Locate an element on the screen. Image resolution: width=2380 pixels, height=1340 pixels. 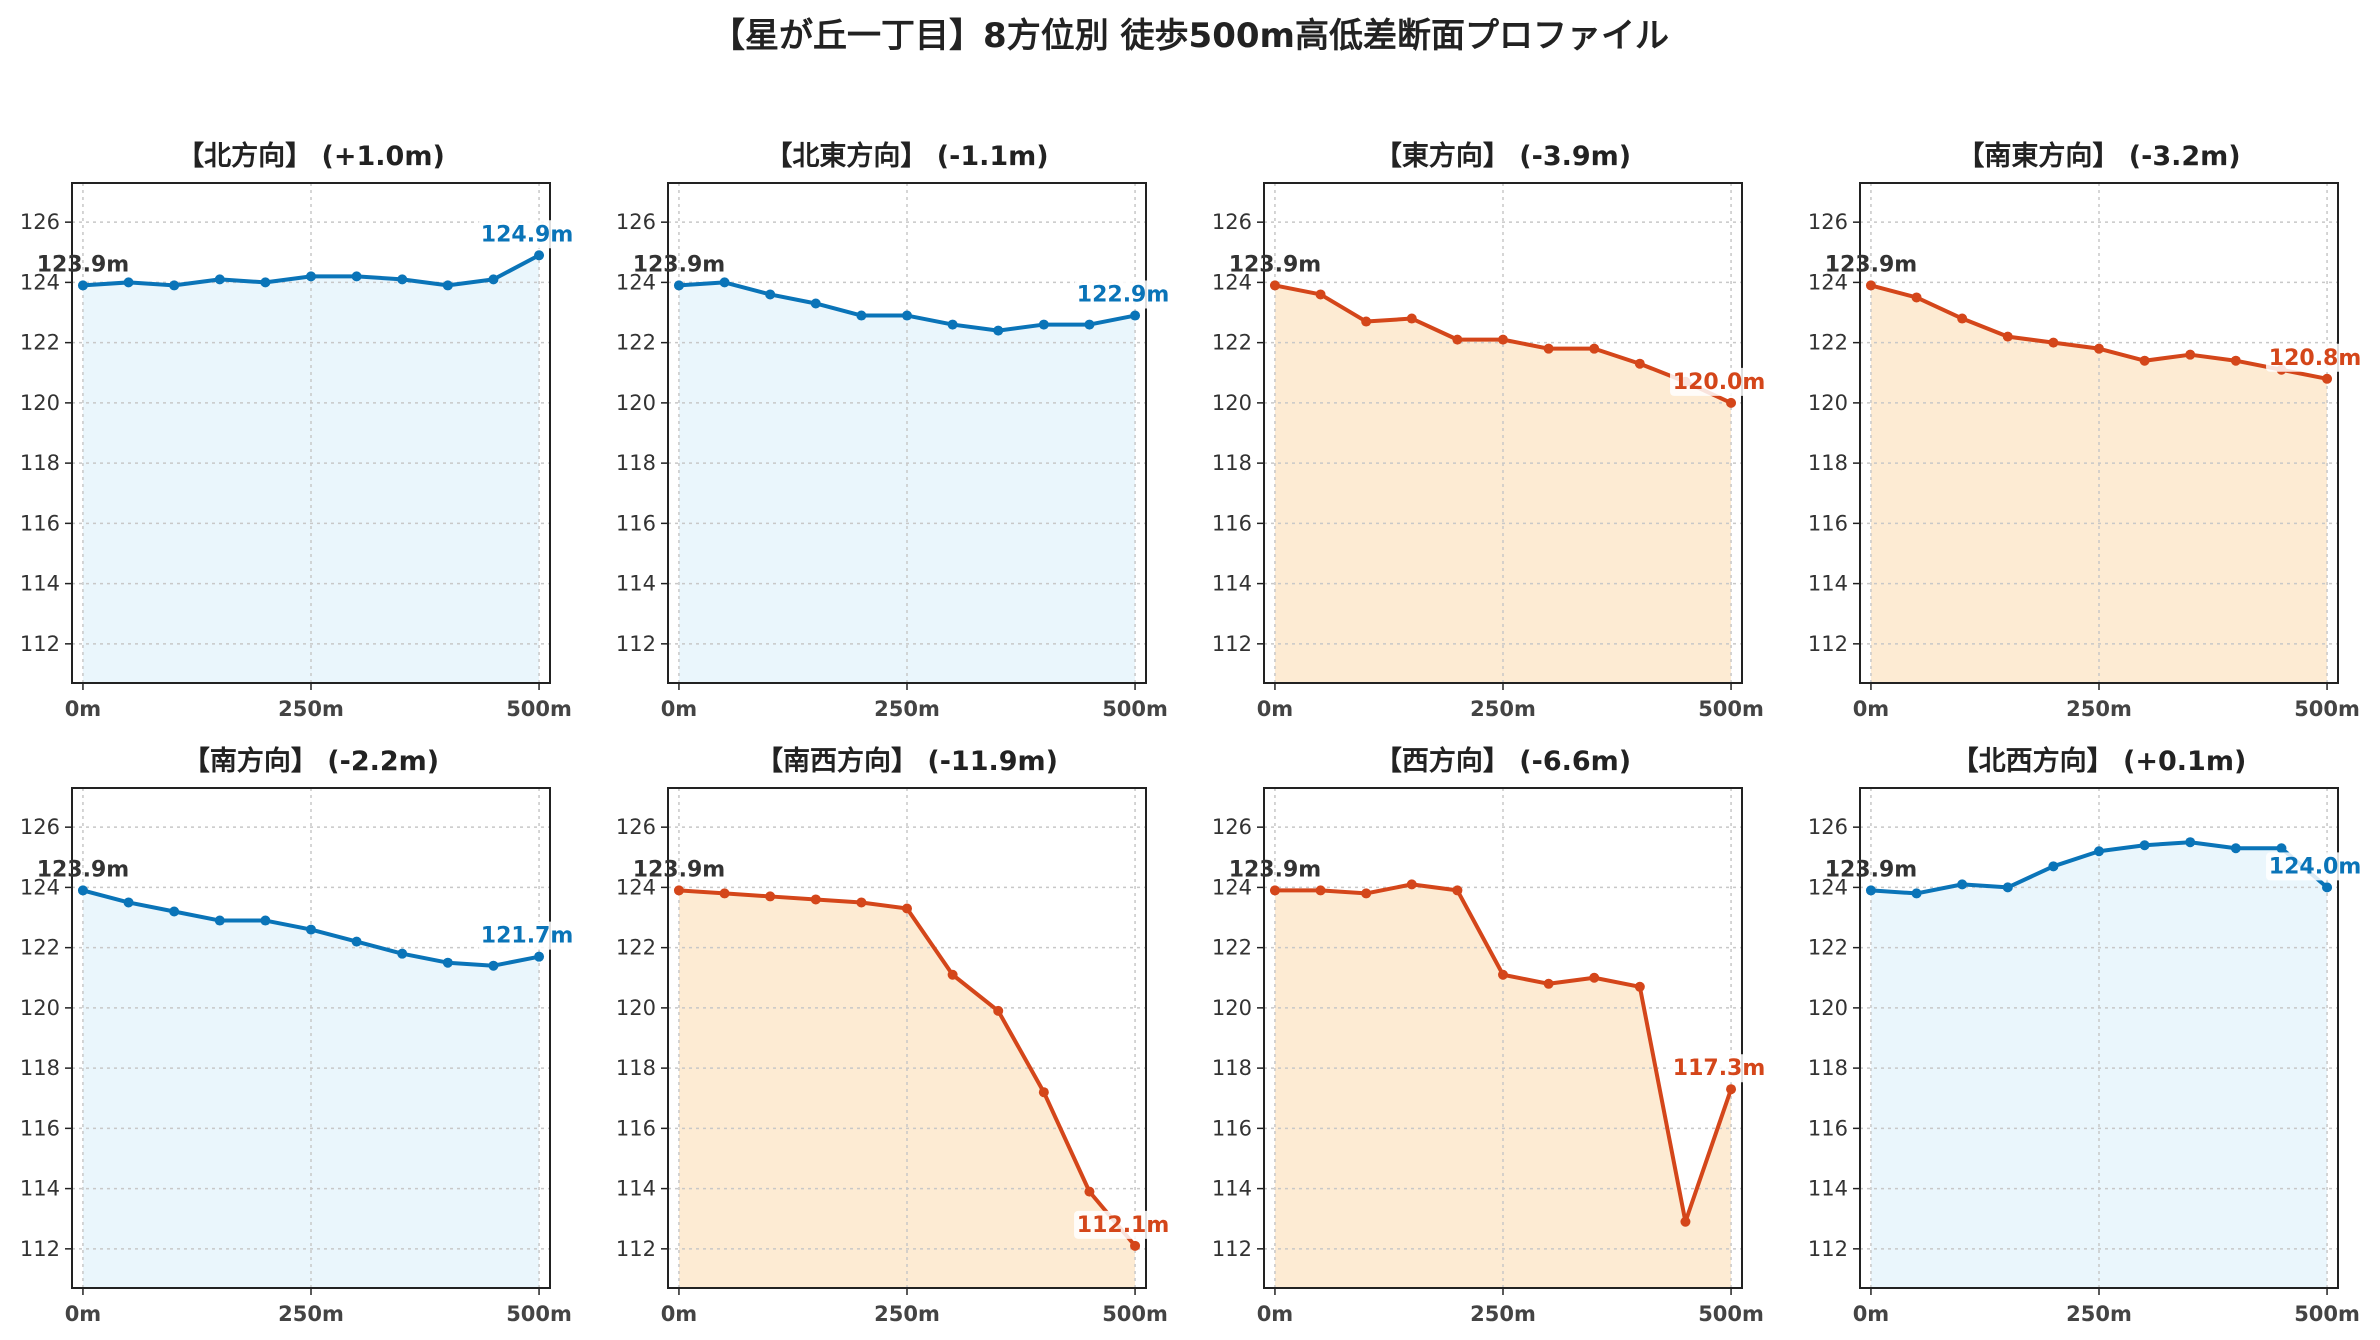
panel-title: 【南東方向】 (-3.2m) is located at coordinates (2098, 156).